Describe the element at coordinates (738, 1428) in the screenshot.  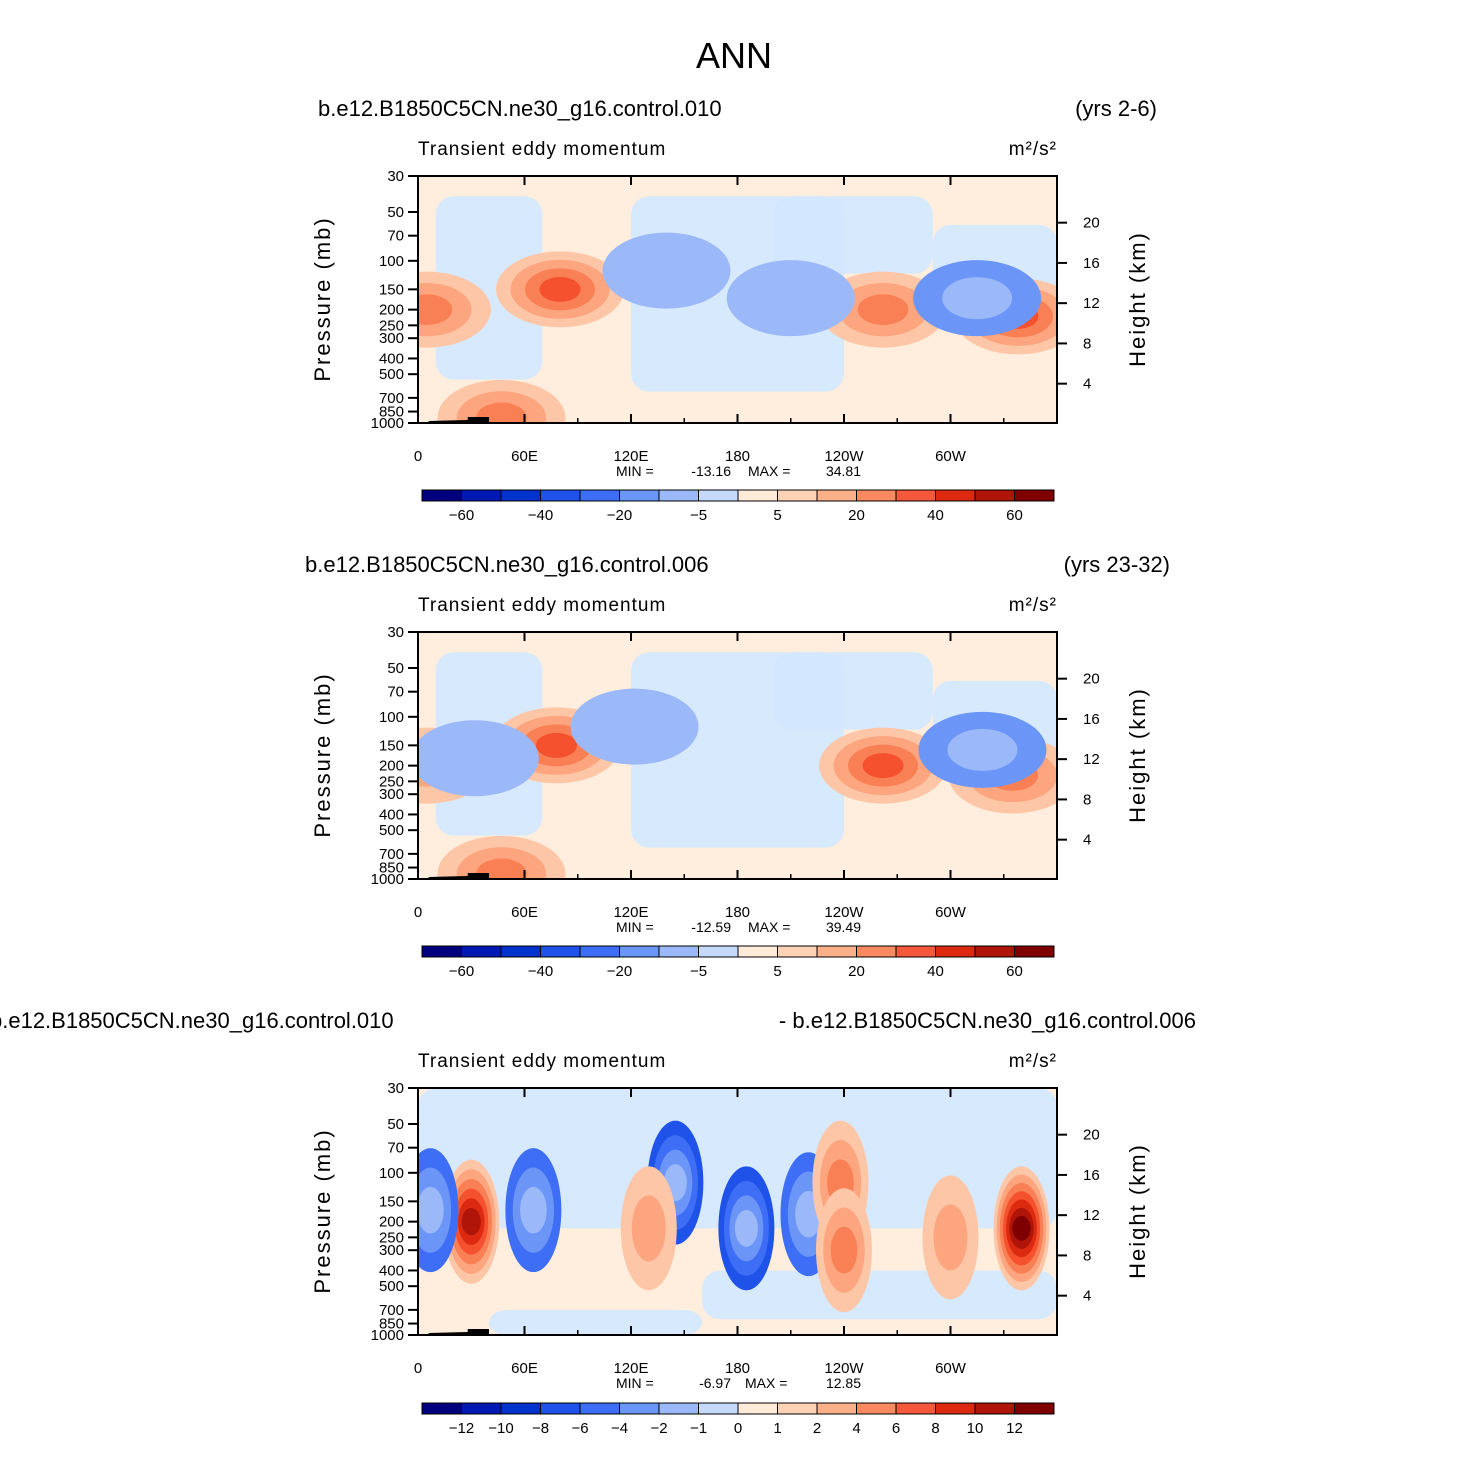
I see `colorbar-label: 0` at that location.